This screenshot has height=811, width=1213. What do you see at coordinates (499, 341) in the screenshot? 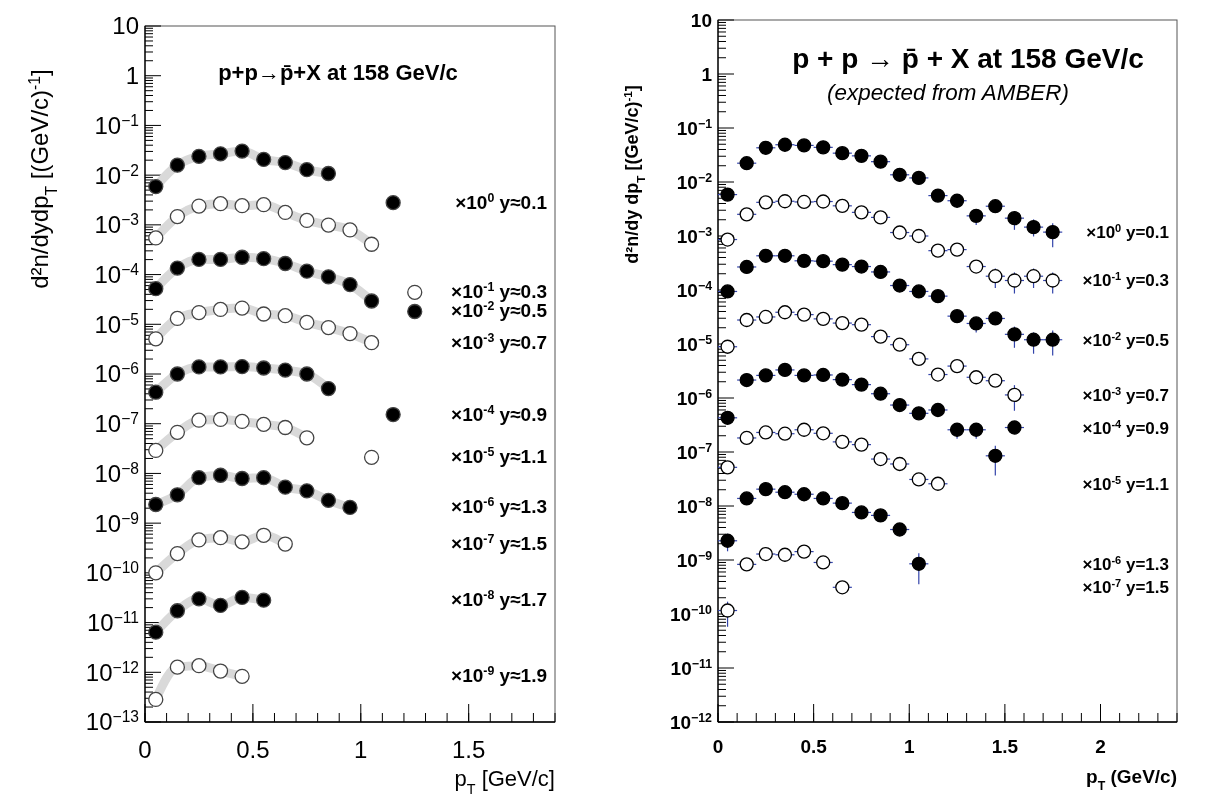
I see `text: ×10$^{-3}$ y≈0.7` at bounding box center [499, 341].